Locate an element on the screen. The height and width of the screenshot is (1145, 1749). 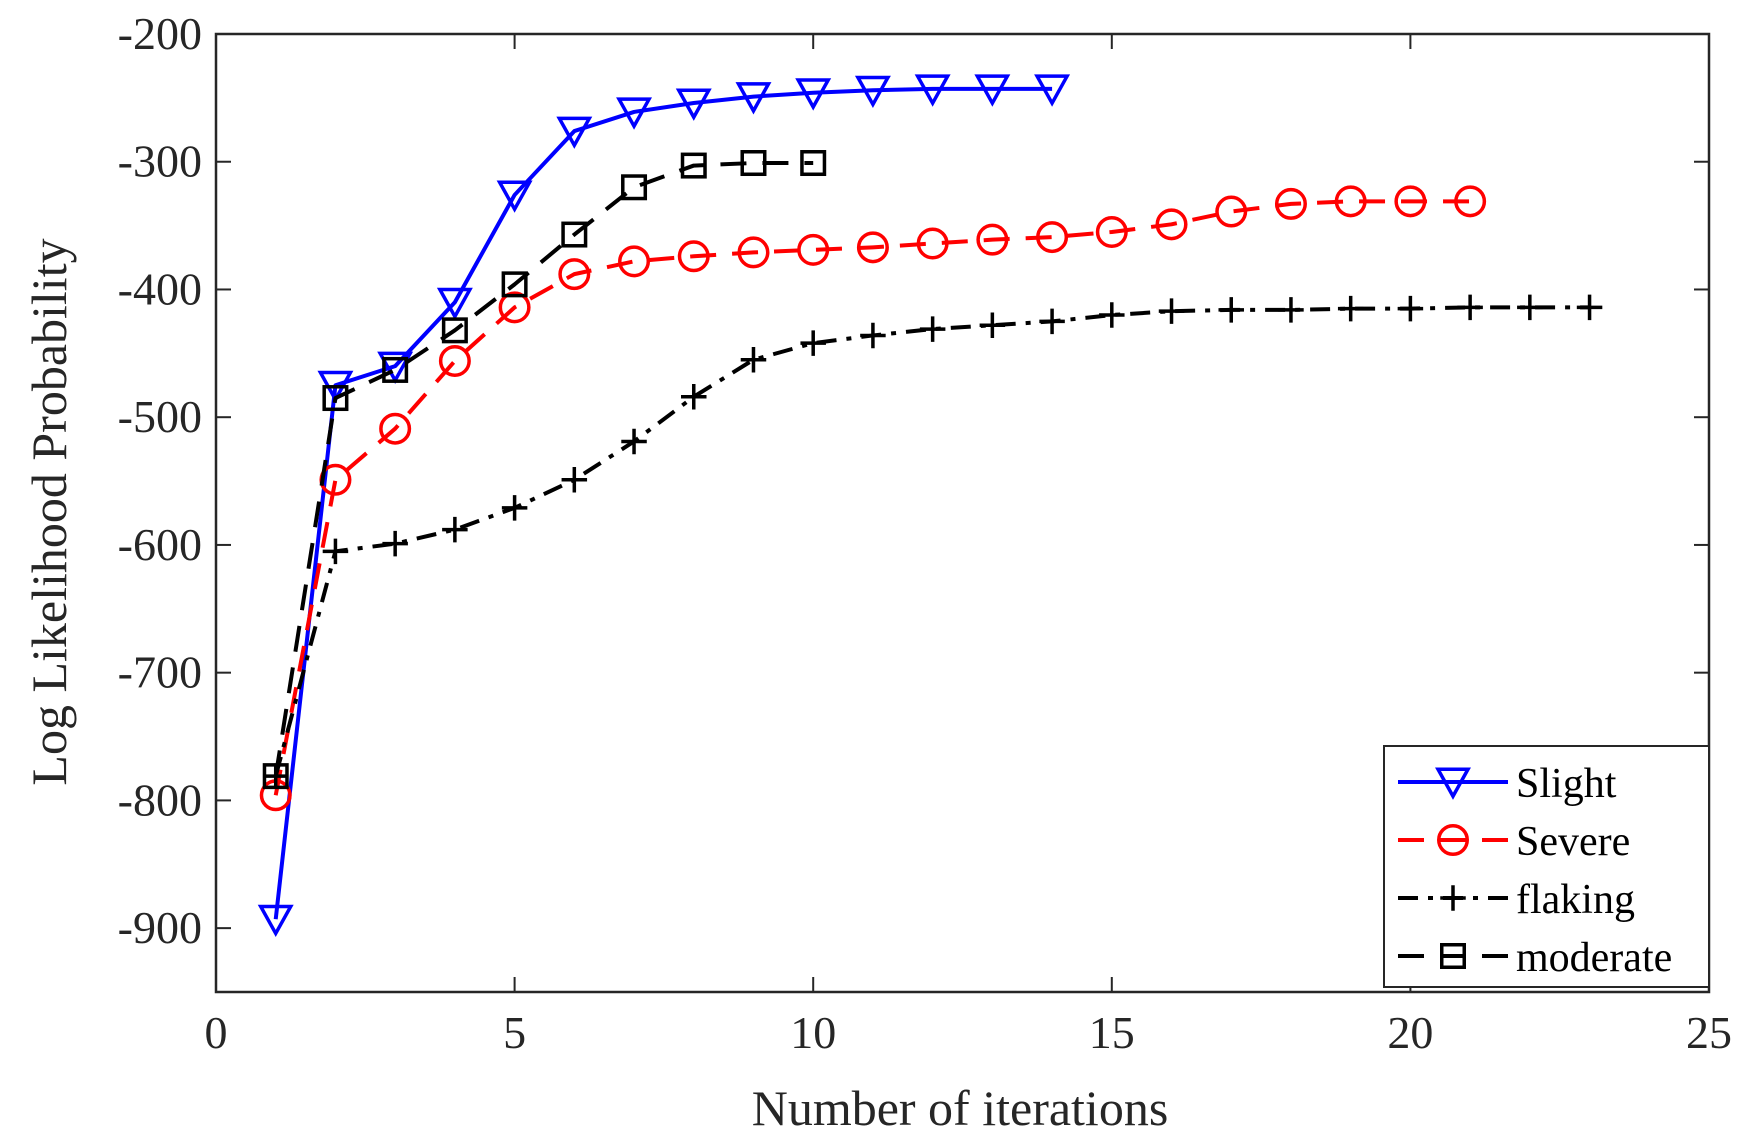
y-tick-label: -300 is located at coordinates (160, 161).